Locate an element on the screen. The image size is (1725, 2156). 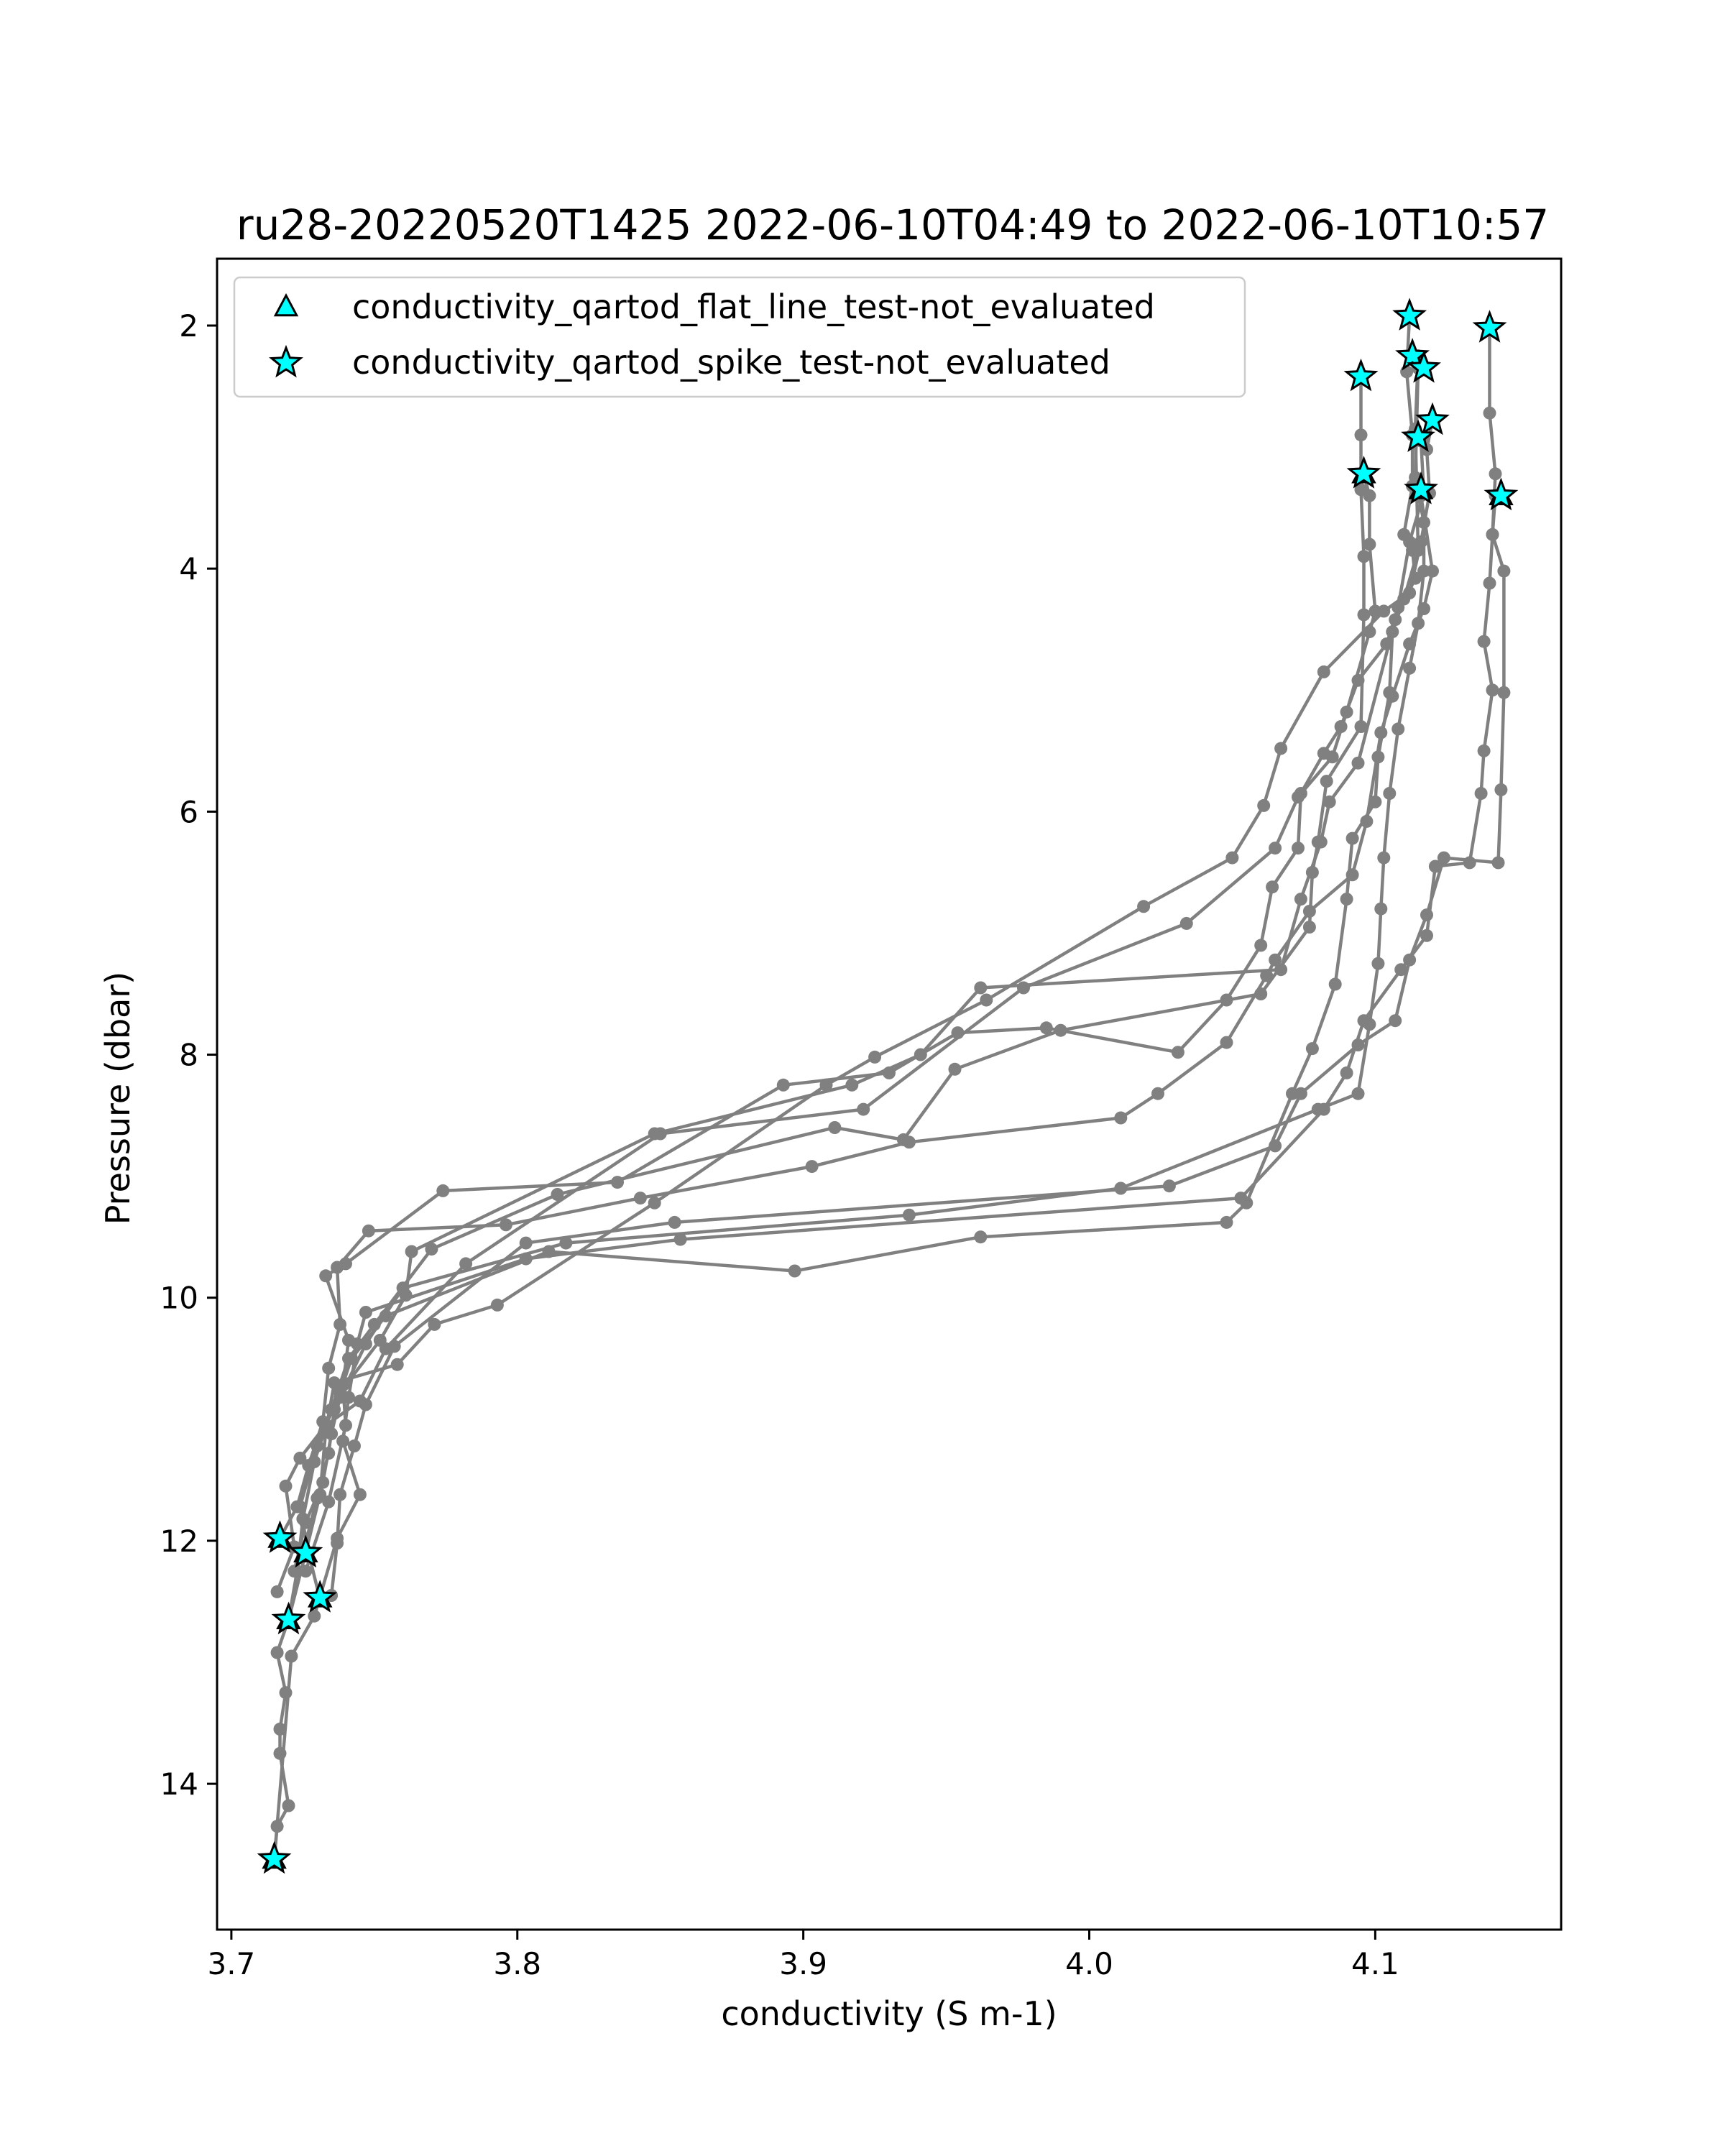
x-axis-label: conductivity (S m-1) is located at coordinates (889, 2013).